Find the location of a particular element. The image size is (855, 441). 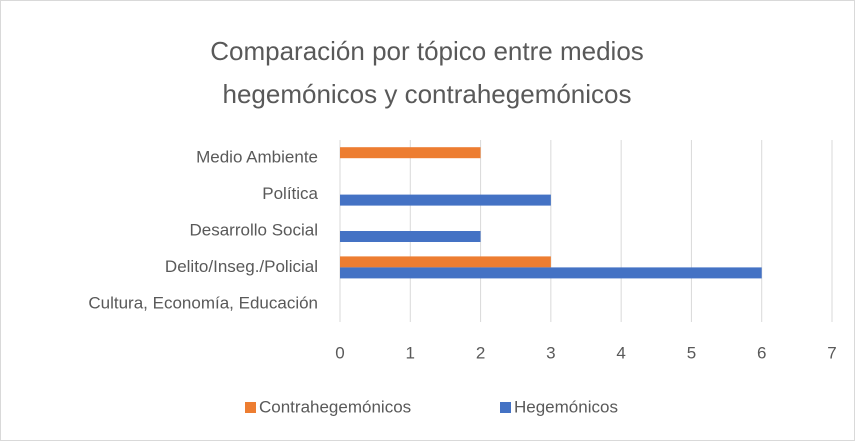

x-tick-label: 3 is located at coordinates (550, 352).